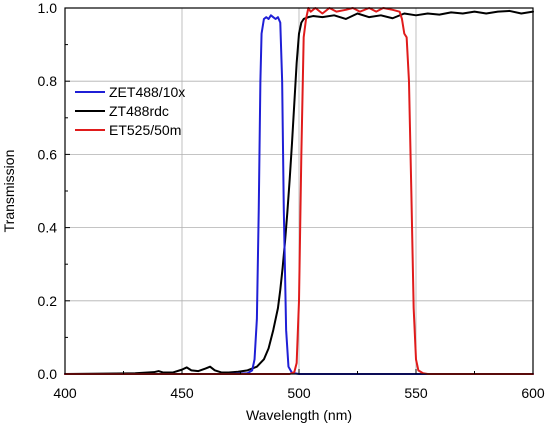  What do you see at coordinates (48, 81) in the screenshot?
I see `y-tick-label: 0.8` at bounding box center [48, 81].